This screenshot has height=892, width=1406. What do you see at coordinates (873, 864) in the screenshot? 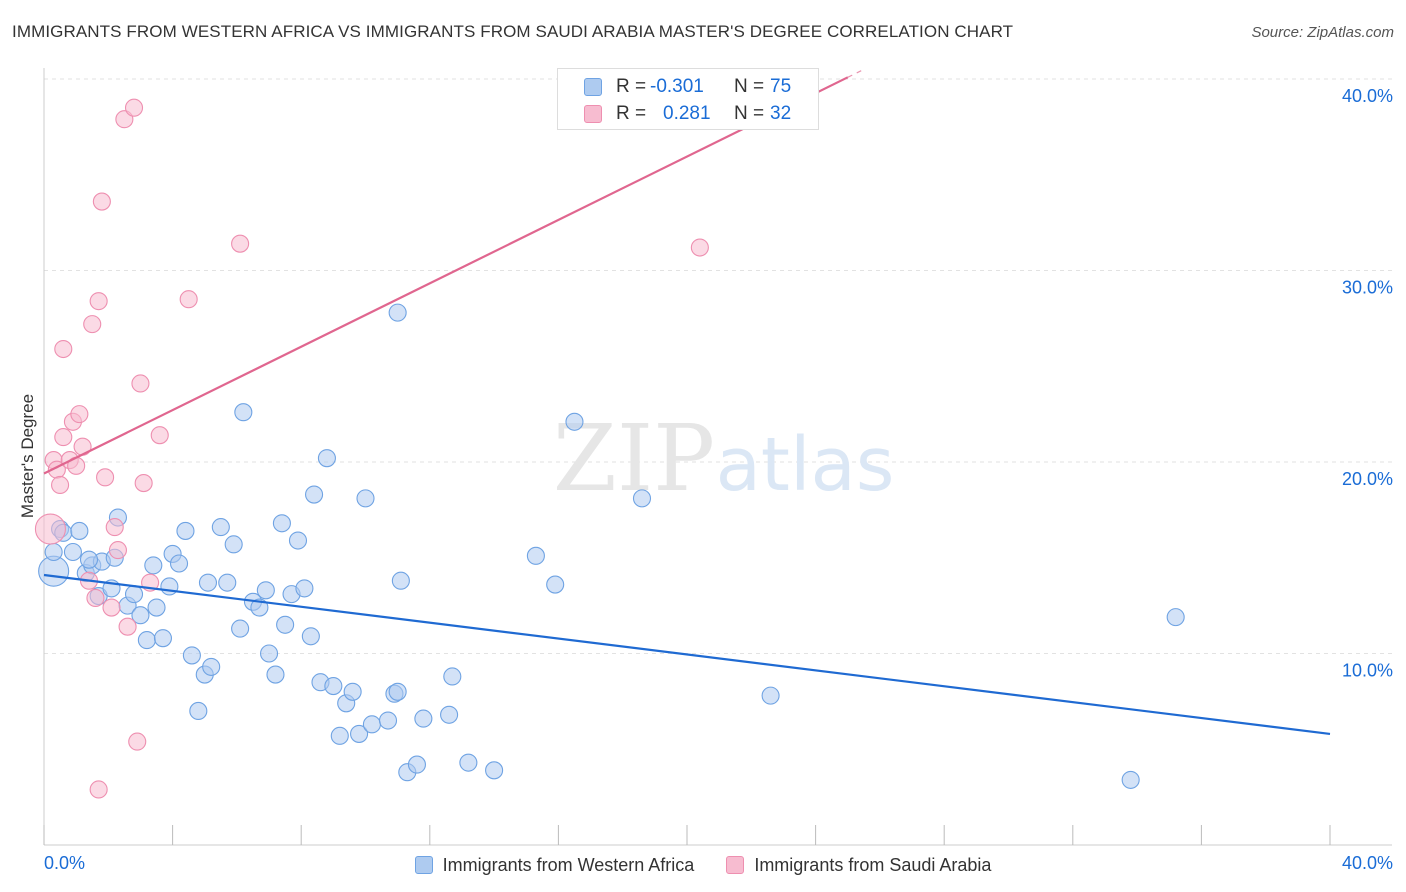
I see `legend-label-saudi-arabia: Immigrants from Saudi Arabia` at bounding box center [873, 864].